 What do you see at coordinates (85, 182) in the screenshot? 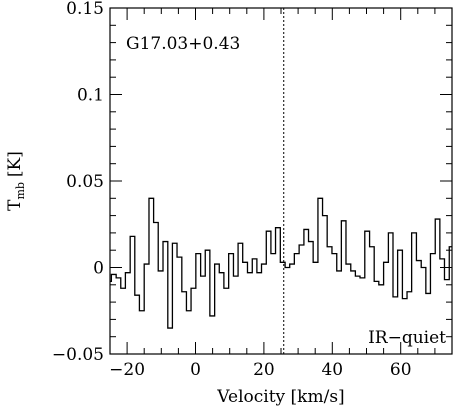
I see `y-tick-label: 0.05` at bounding box center [85, 182].